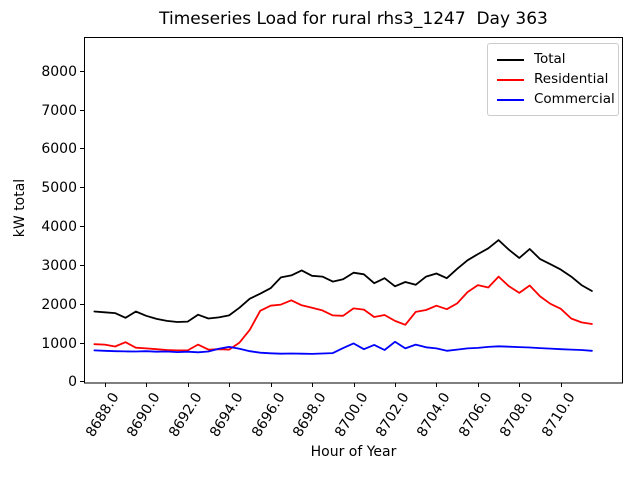  Describe the element at coordinates (343, 313) in the screenshot. I see `residential-line` at that location.